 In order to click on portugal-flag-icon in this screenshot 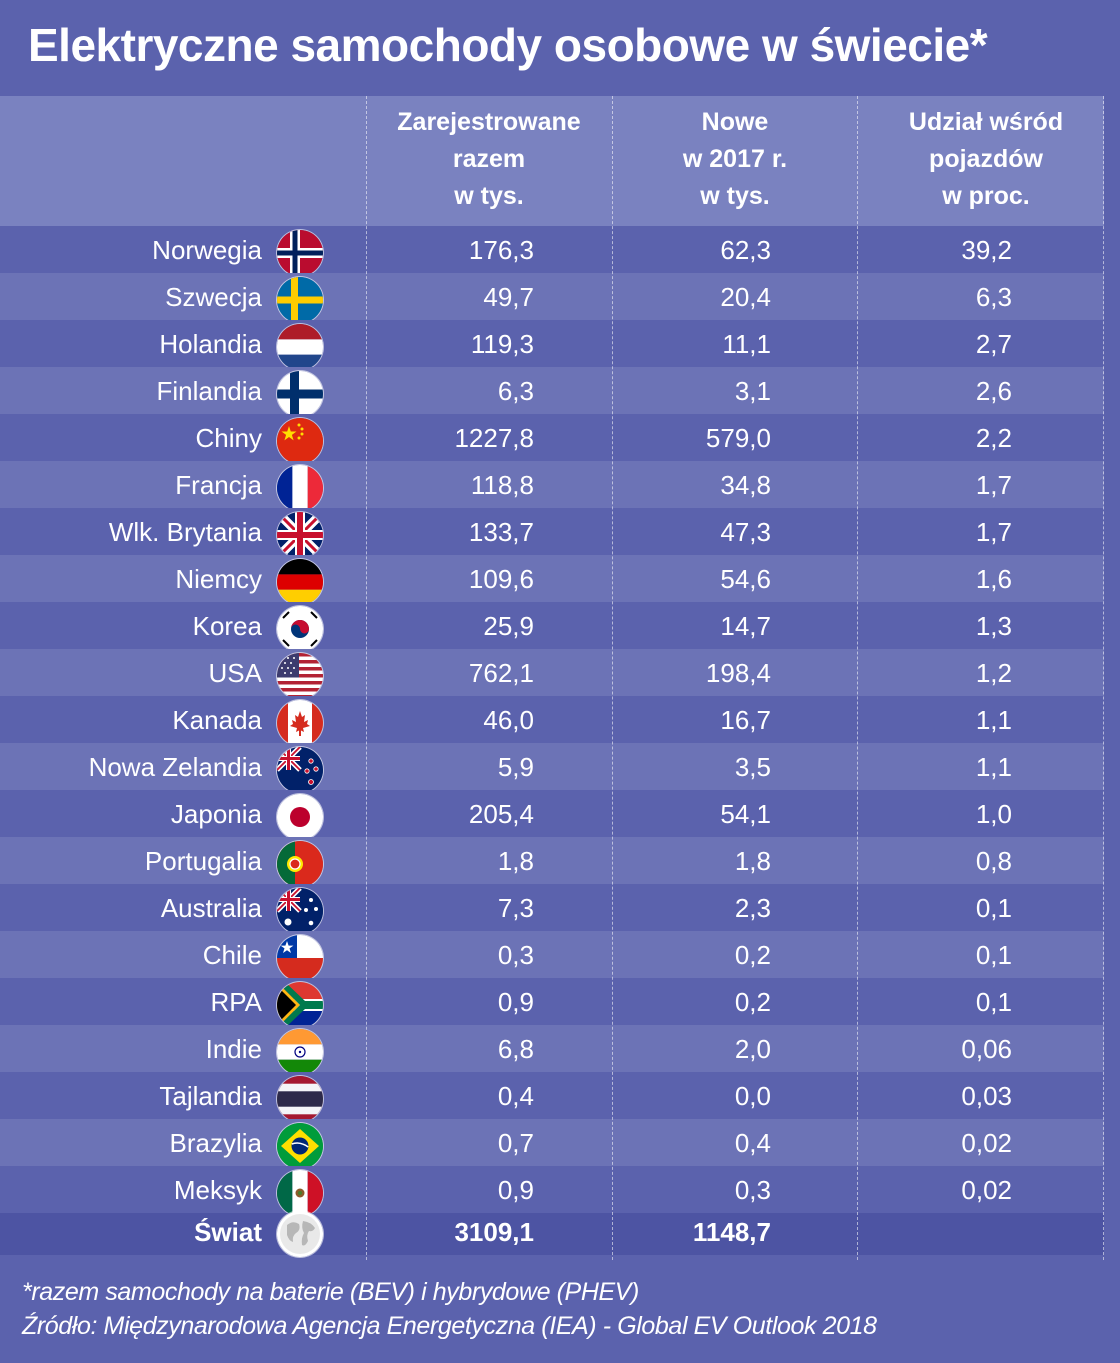, I will do `click(300, 864)`.